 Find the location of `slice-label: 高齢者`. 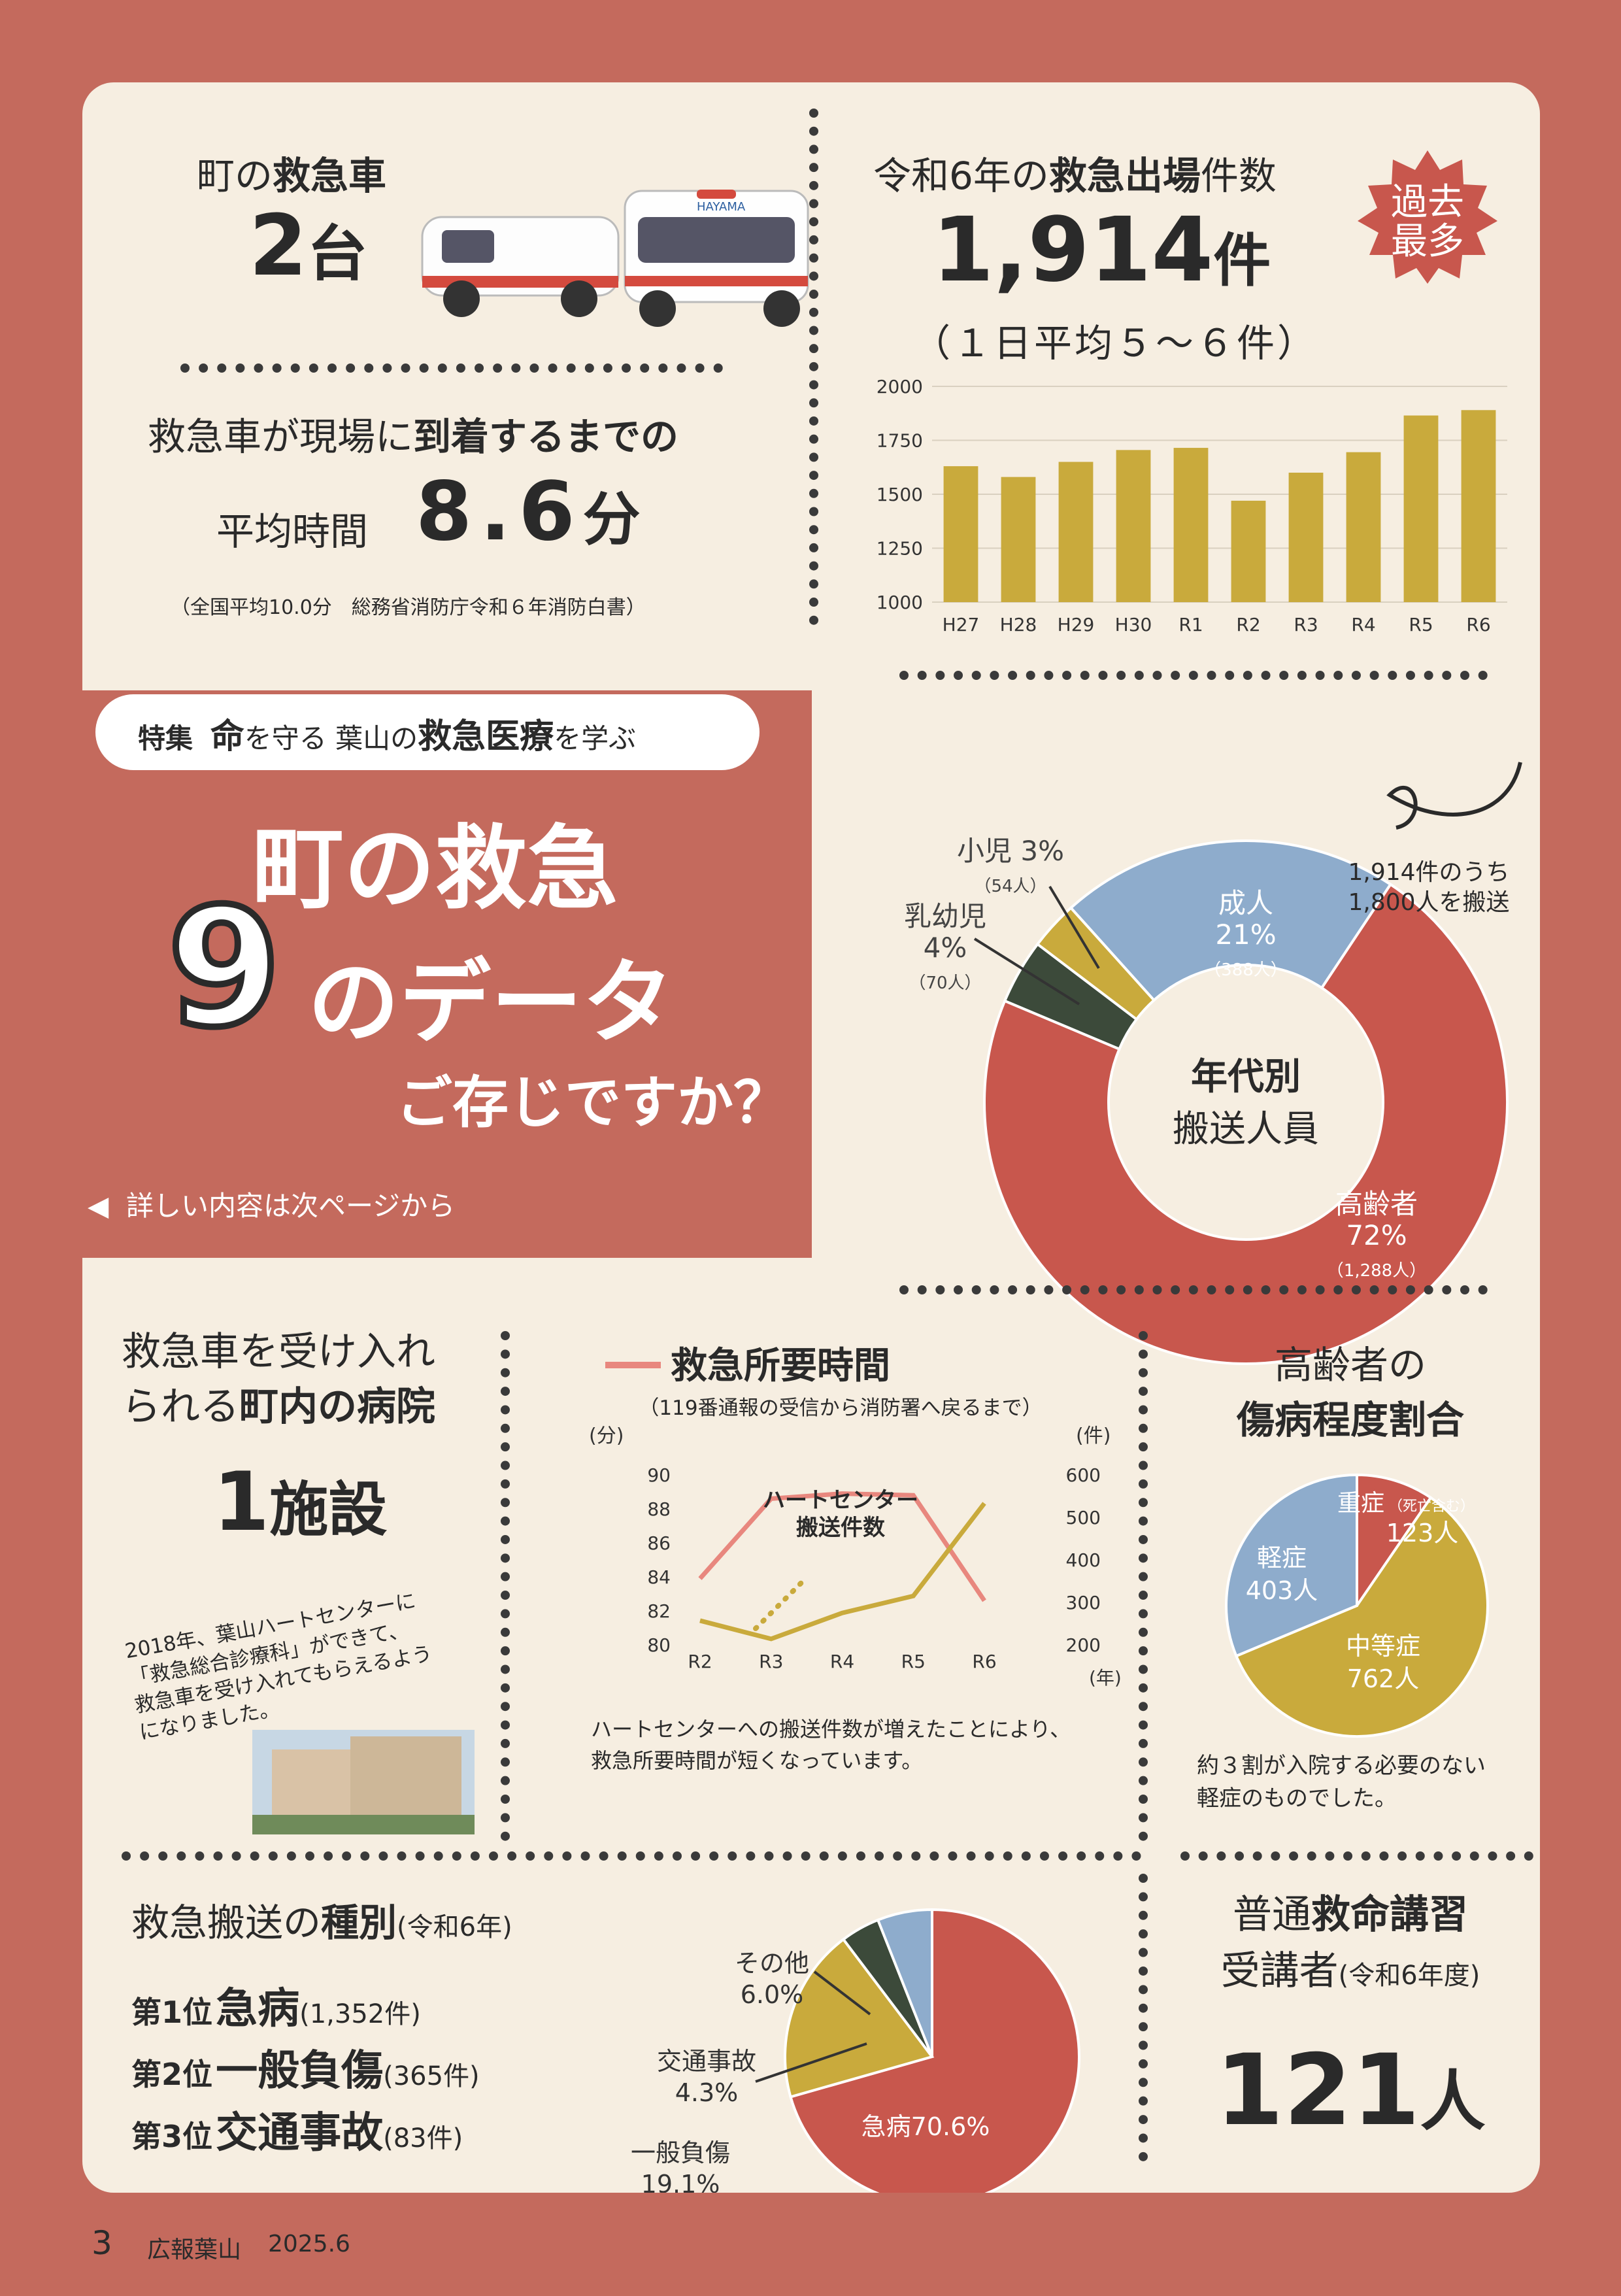

slice-label: 高齢者 is located at coordinates (1376, 1204).